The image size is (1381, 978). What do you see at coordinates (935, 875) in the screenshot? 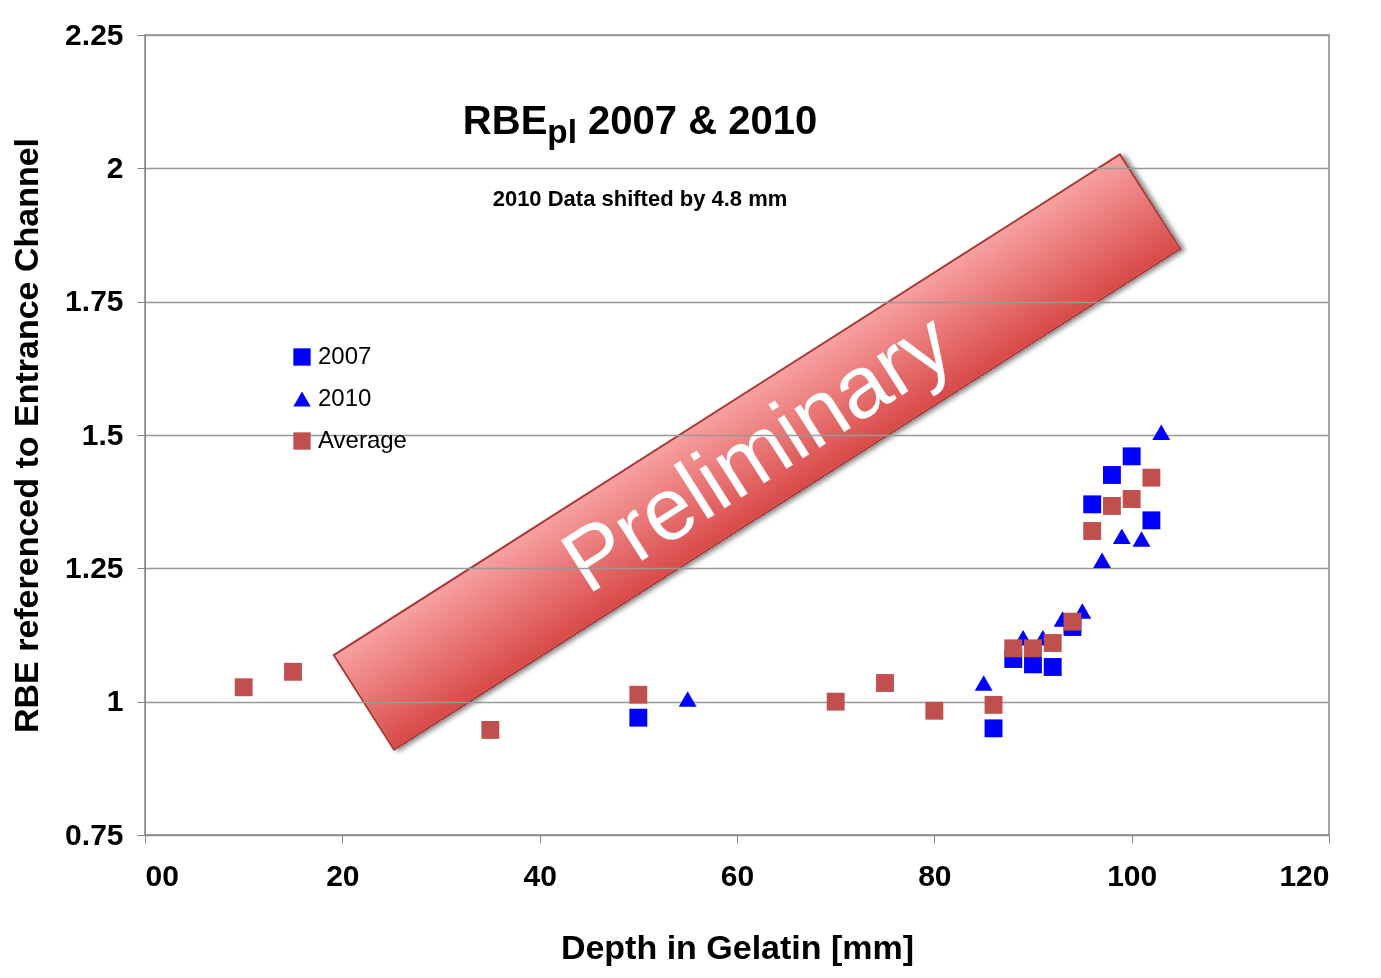
I see `x-tick-label: 80` at bounding box center [935, 875].